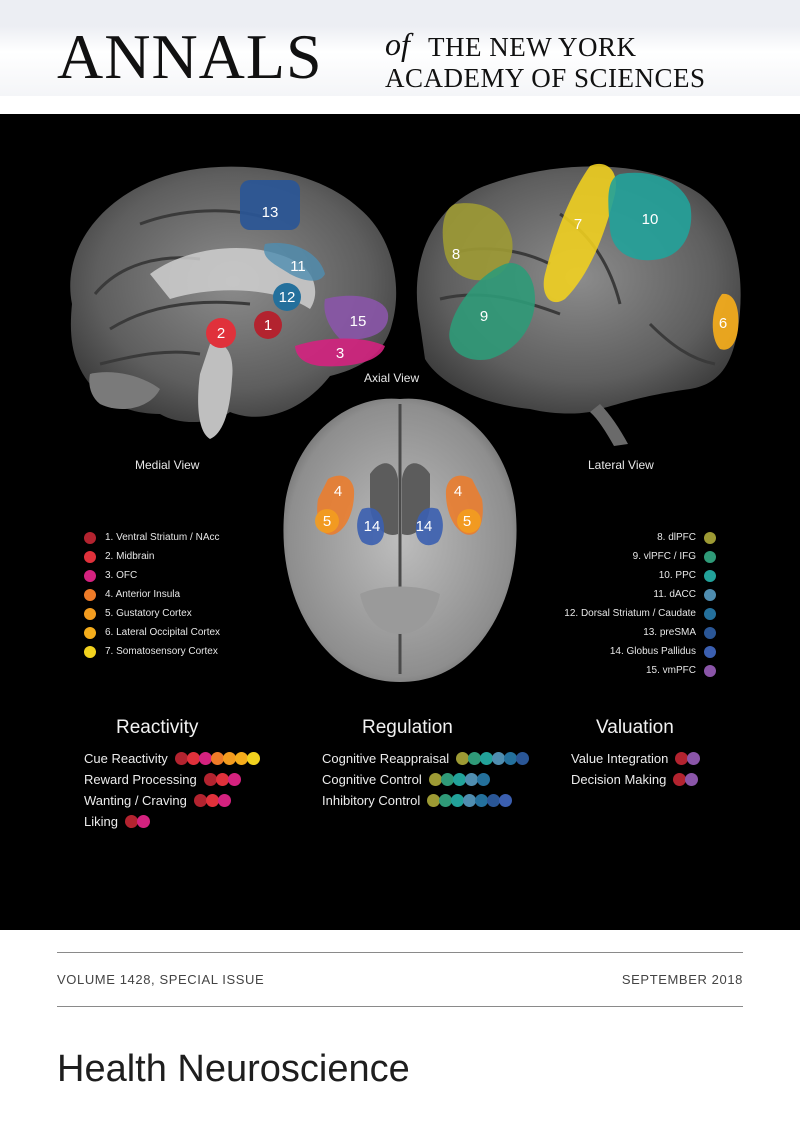 The width and height of the screenshot is (800, 1143). I want to click on lateral-view-label: Lateral View, so click(621, 465).